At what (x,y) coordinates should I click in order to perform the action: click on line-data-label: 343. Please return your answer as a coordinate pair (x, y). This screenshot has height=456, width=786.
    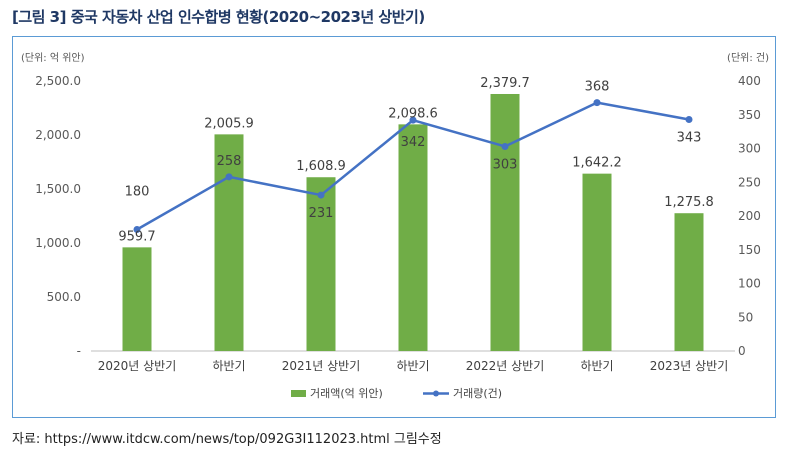
    Looking at the image, I should click on (689, 137).